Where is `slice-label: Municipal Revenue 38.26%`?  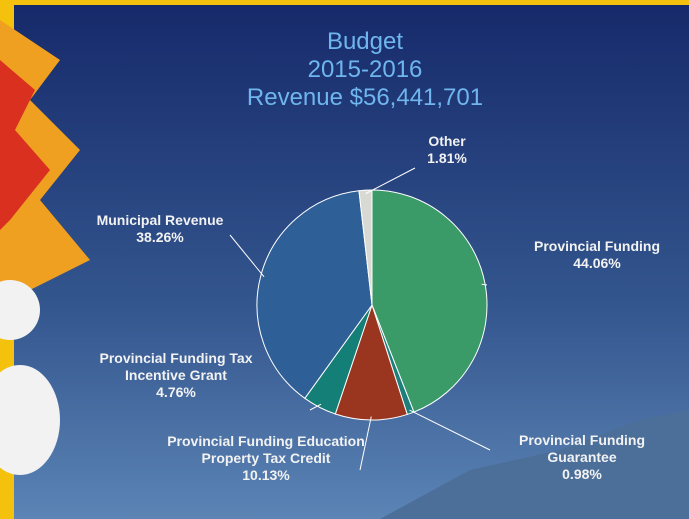
slice-label: Municipal Revenue 38.26% is located at coordinates (160, 229).